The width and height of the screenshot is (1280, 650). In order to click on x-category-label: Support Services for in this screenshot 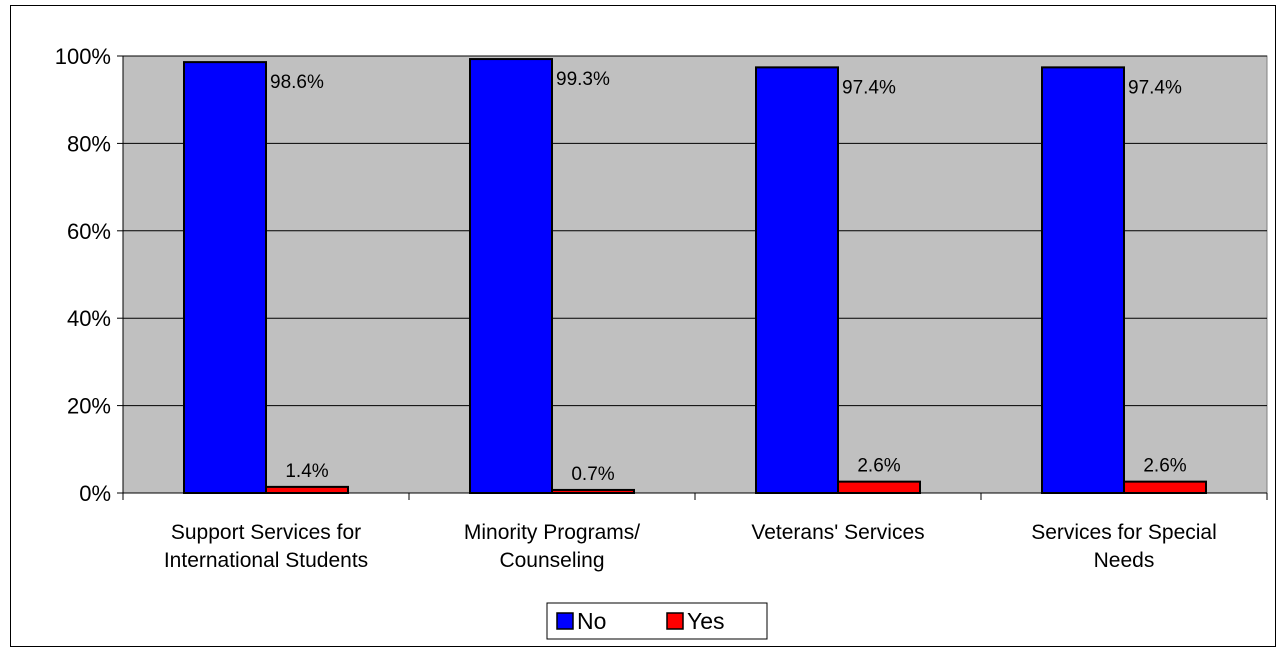, I will do `click(266, 532)`.